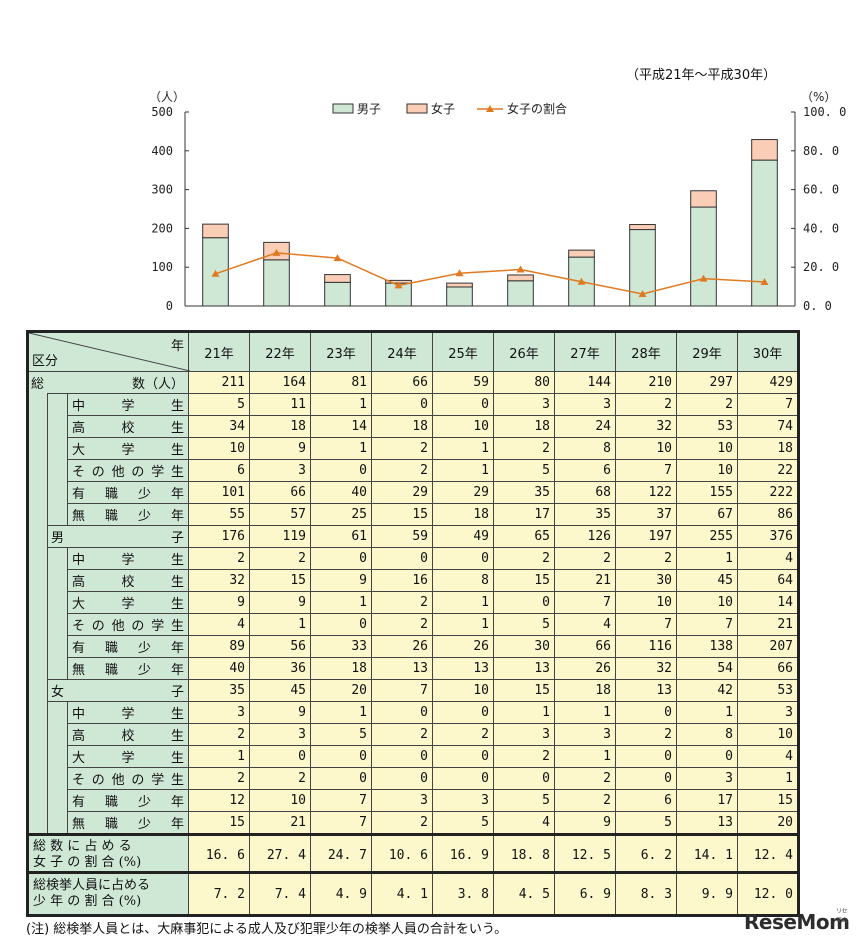 The width and height of the screenshot is (859, 948). I want to click on table-cell: 14, so click(341, 426).